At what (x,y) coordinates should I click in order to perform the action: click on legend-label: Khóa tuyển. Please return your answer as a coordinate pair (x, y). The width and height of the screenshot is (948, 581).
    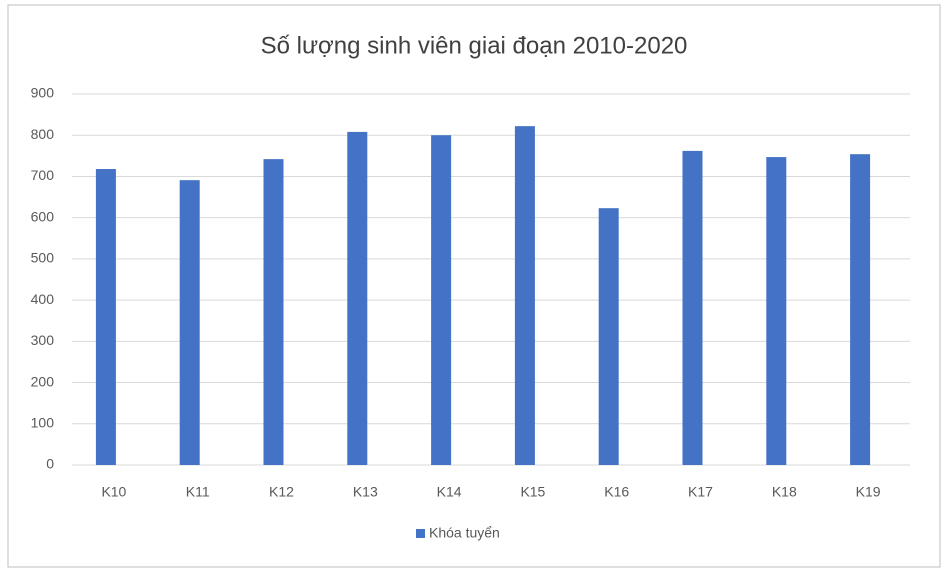
    Looking at the image, I should click on (464, 533).